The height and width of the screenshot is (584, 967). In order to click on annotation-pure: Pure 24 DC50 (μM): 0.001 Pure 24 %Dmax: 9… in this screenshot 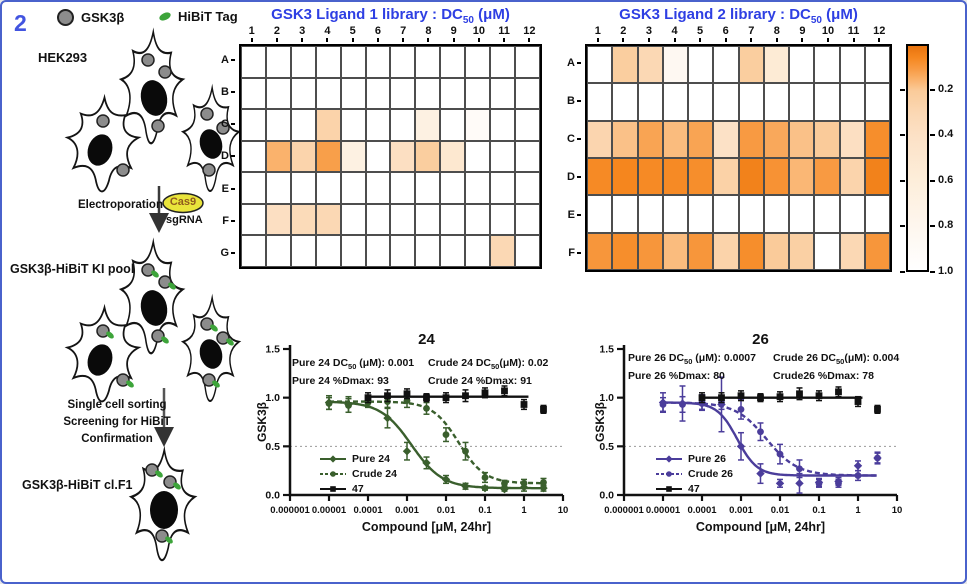, I will do `click(353, 372)`.